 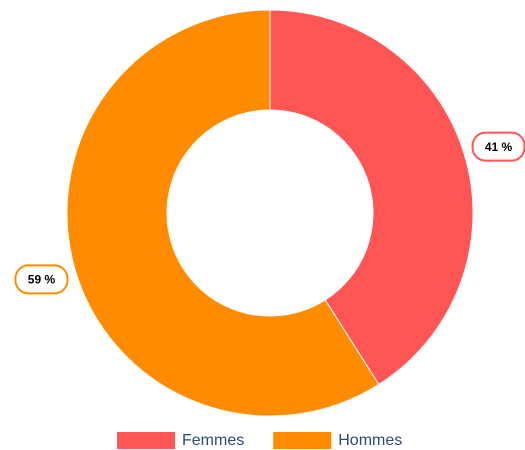 I want to click on value-label: 59 %, so click(x=42, y=280).